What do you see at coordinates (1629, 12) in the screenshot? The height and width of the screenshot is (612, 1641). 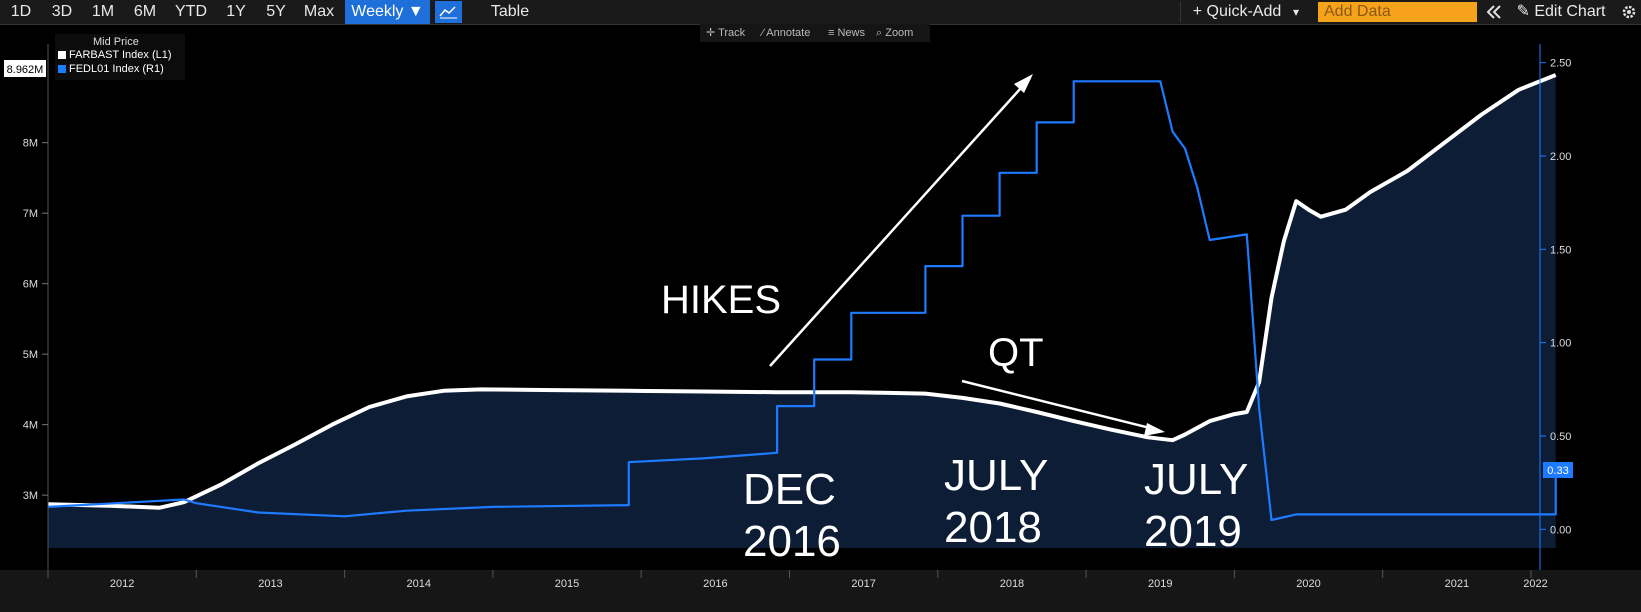 I see `gear-icon` at bounding box center [1629, 12].